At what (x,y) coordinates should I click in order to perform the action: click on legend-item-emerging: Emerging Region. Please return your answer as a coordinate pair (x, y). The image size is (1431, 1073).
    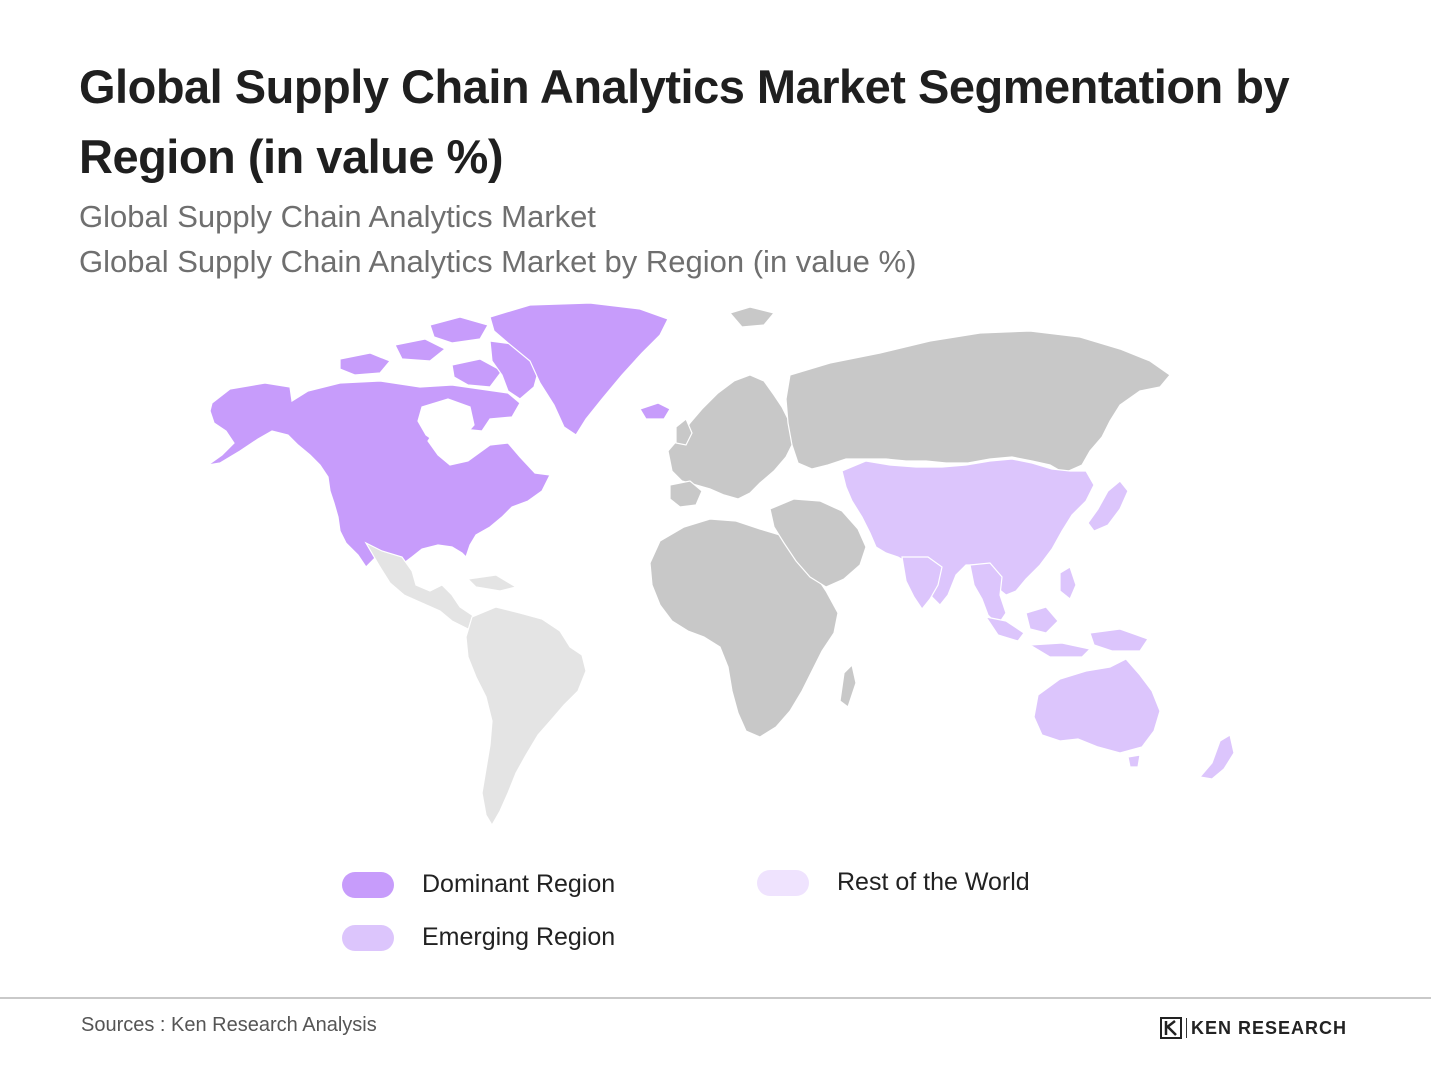
    Looking at the image, I should click on (478, 937).